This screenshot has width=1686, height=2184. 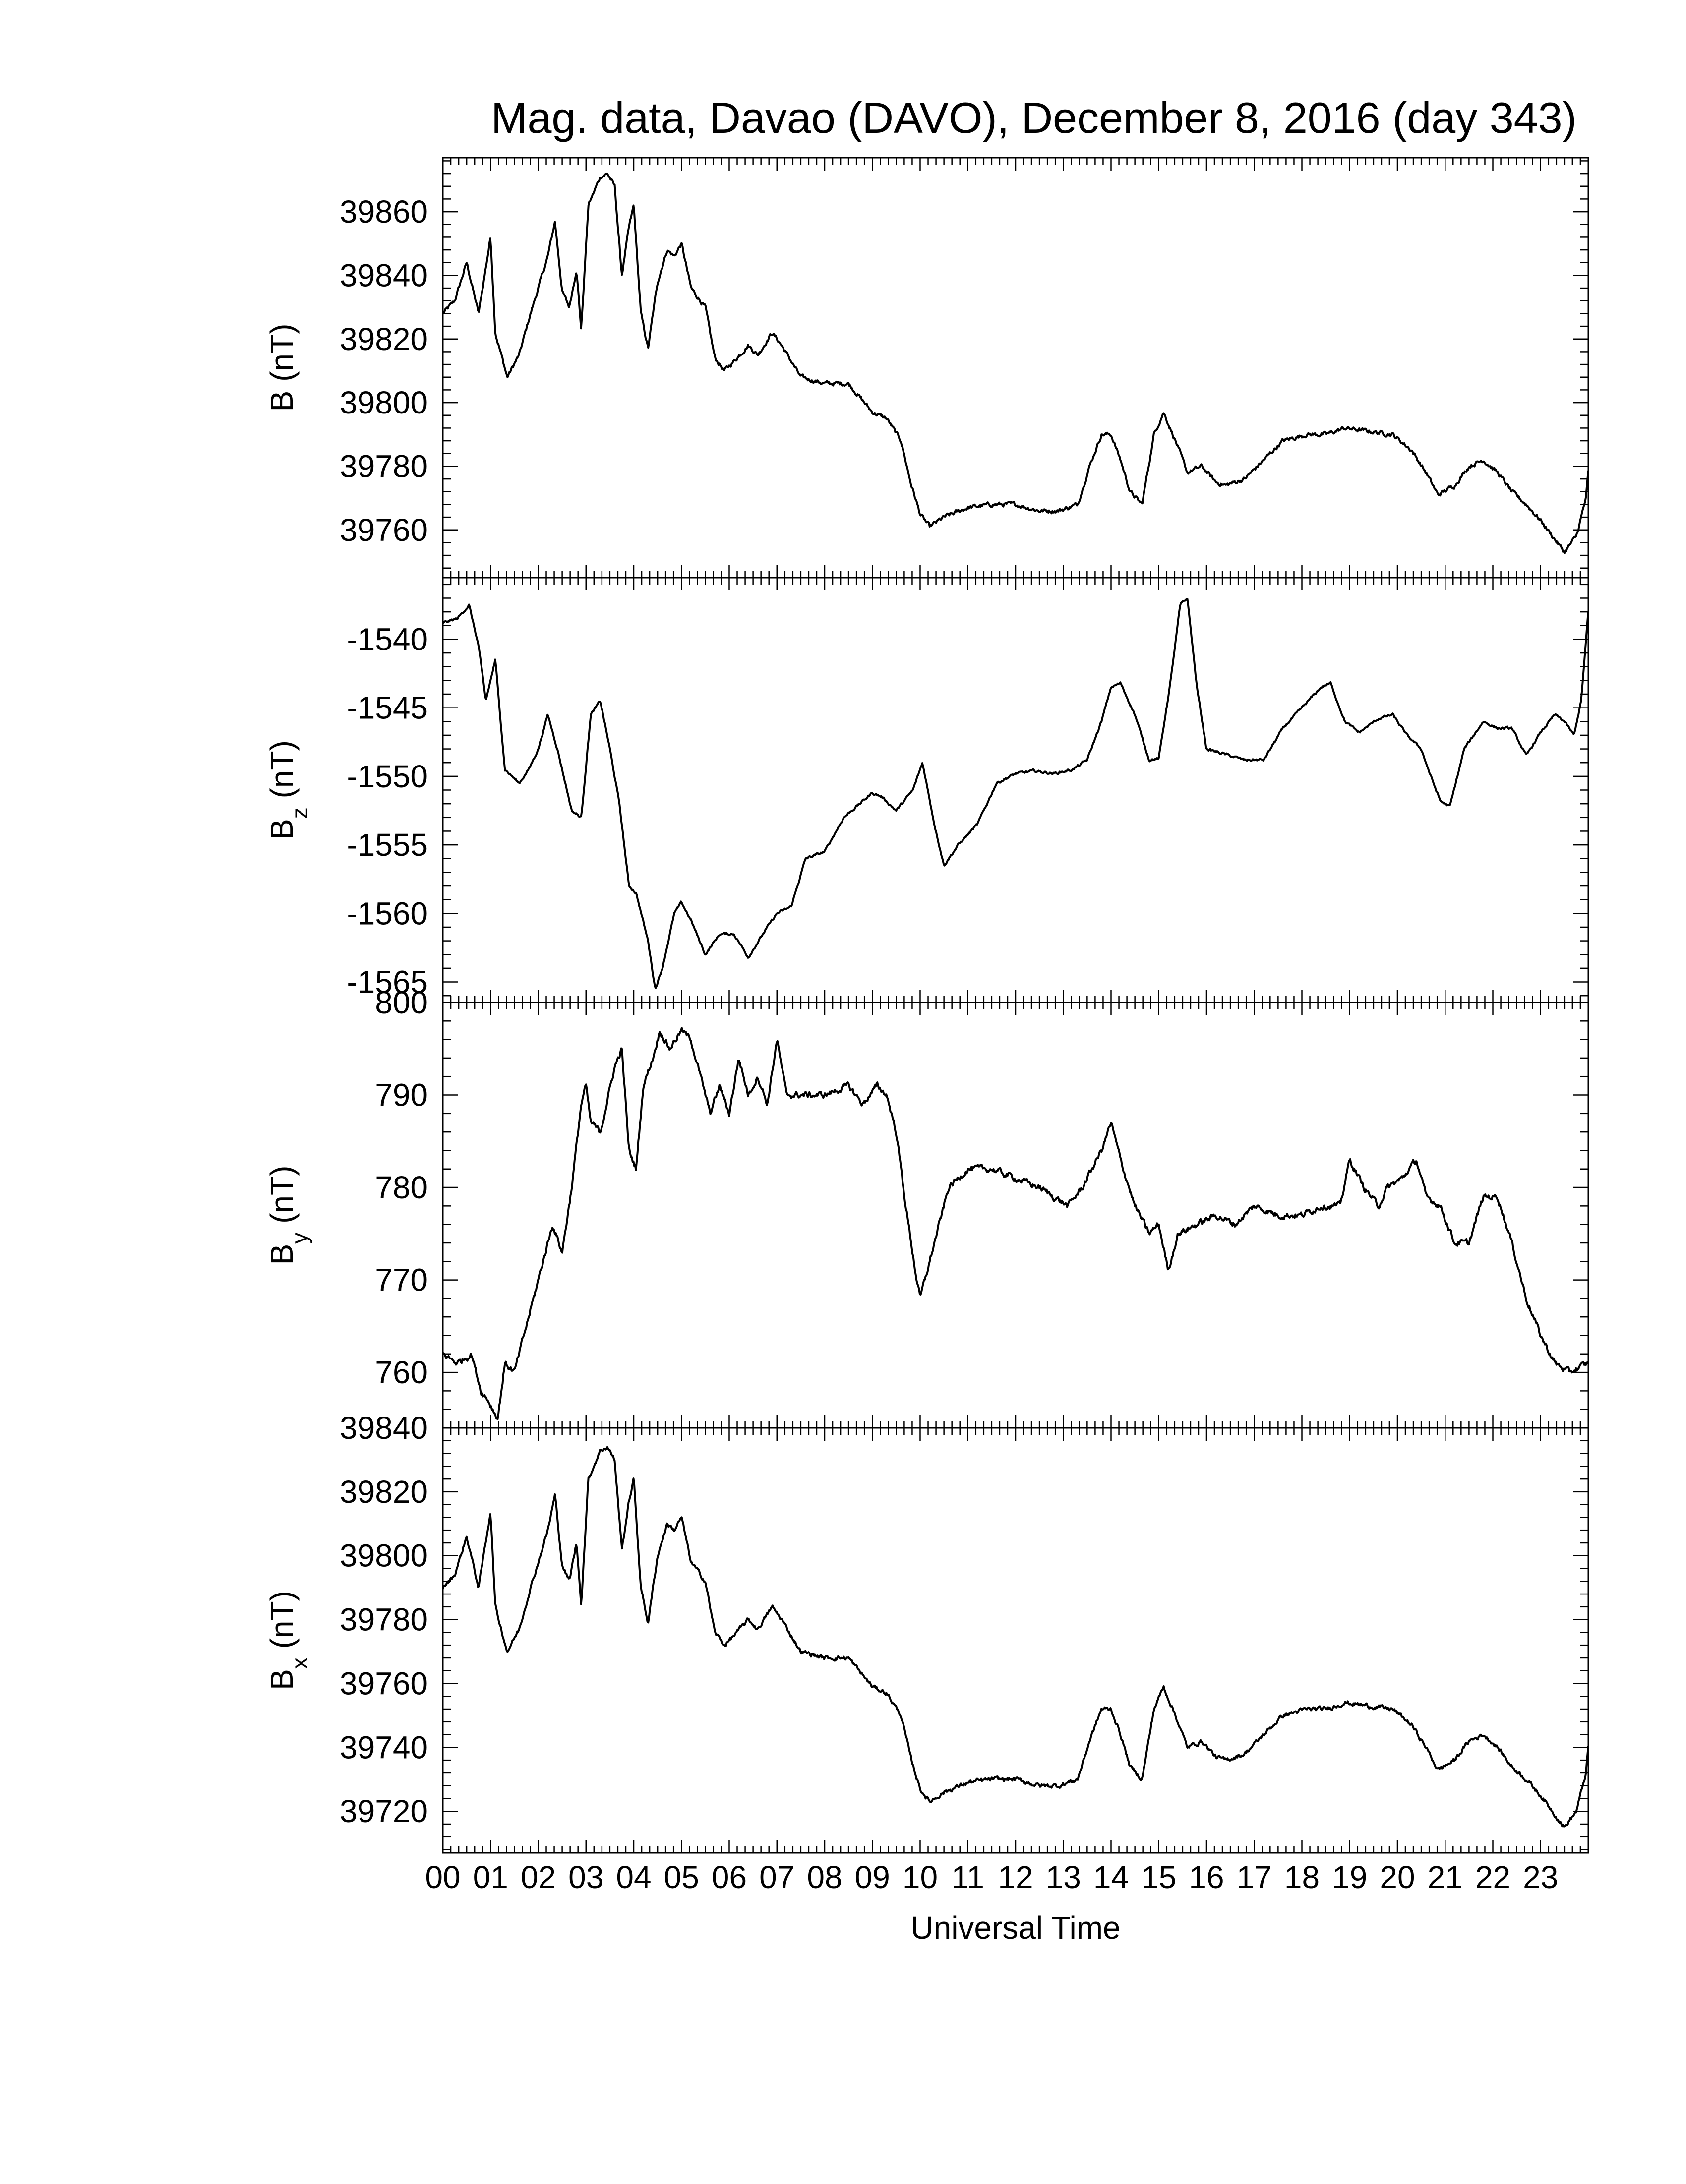 I want to click on x-tick-label: 21, so click(x=1446, y=1877).